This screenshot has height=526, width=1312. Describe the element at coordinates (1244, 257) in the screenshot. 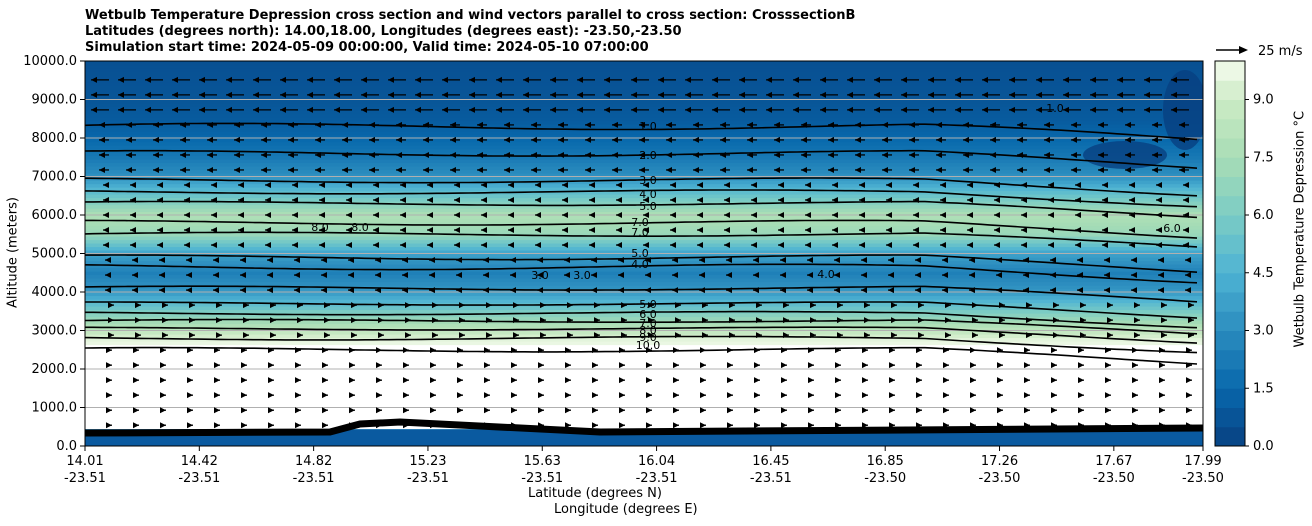

I see `colorbar: 0.0 1.5 3.0 4.5 6.0 7.5 9.0` at that location.